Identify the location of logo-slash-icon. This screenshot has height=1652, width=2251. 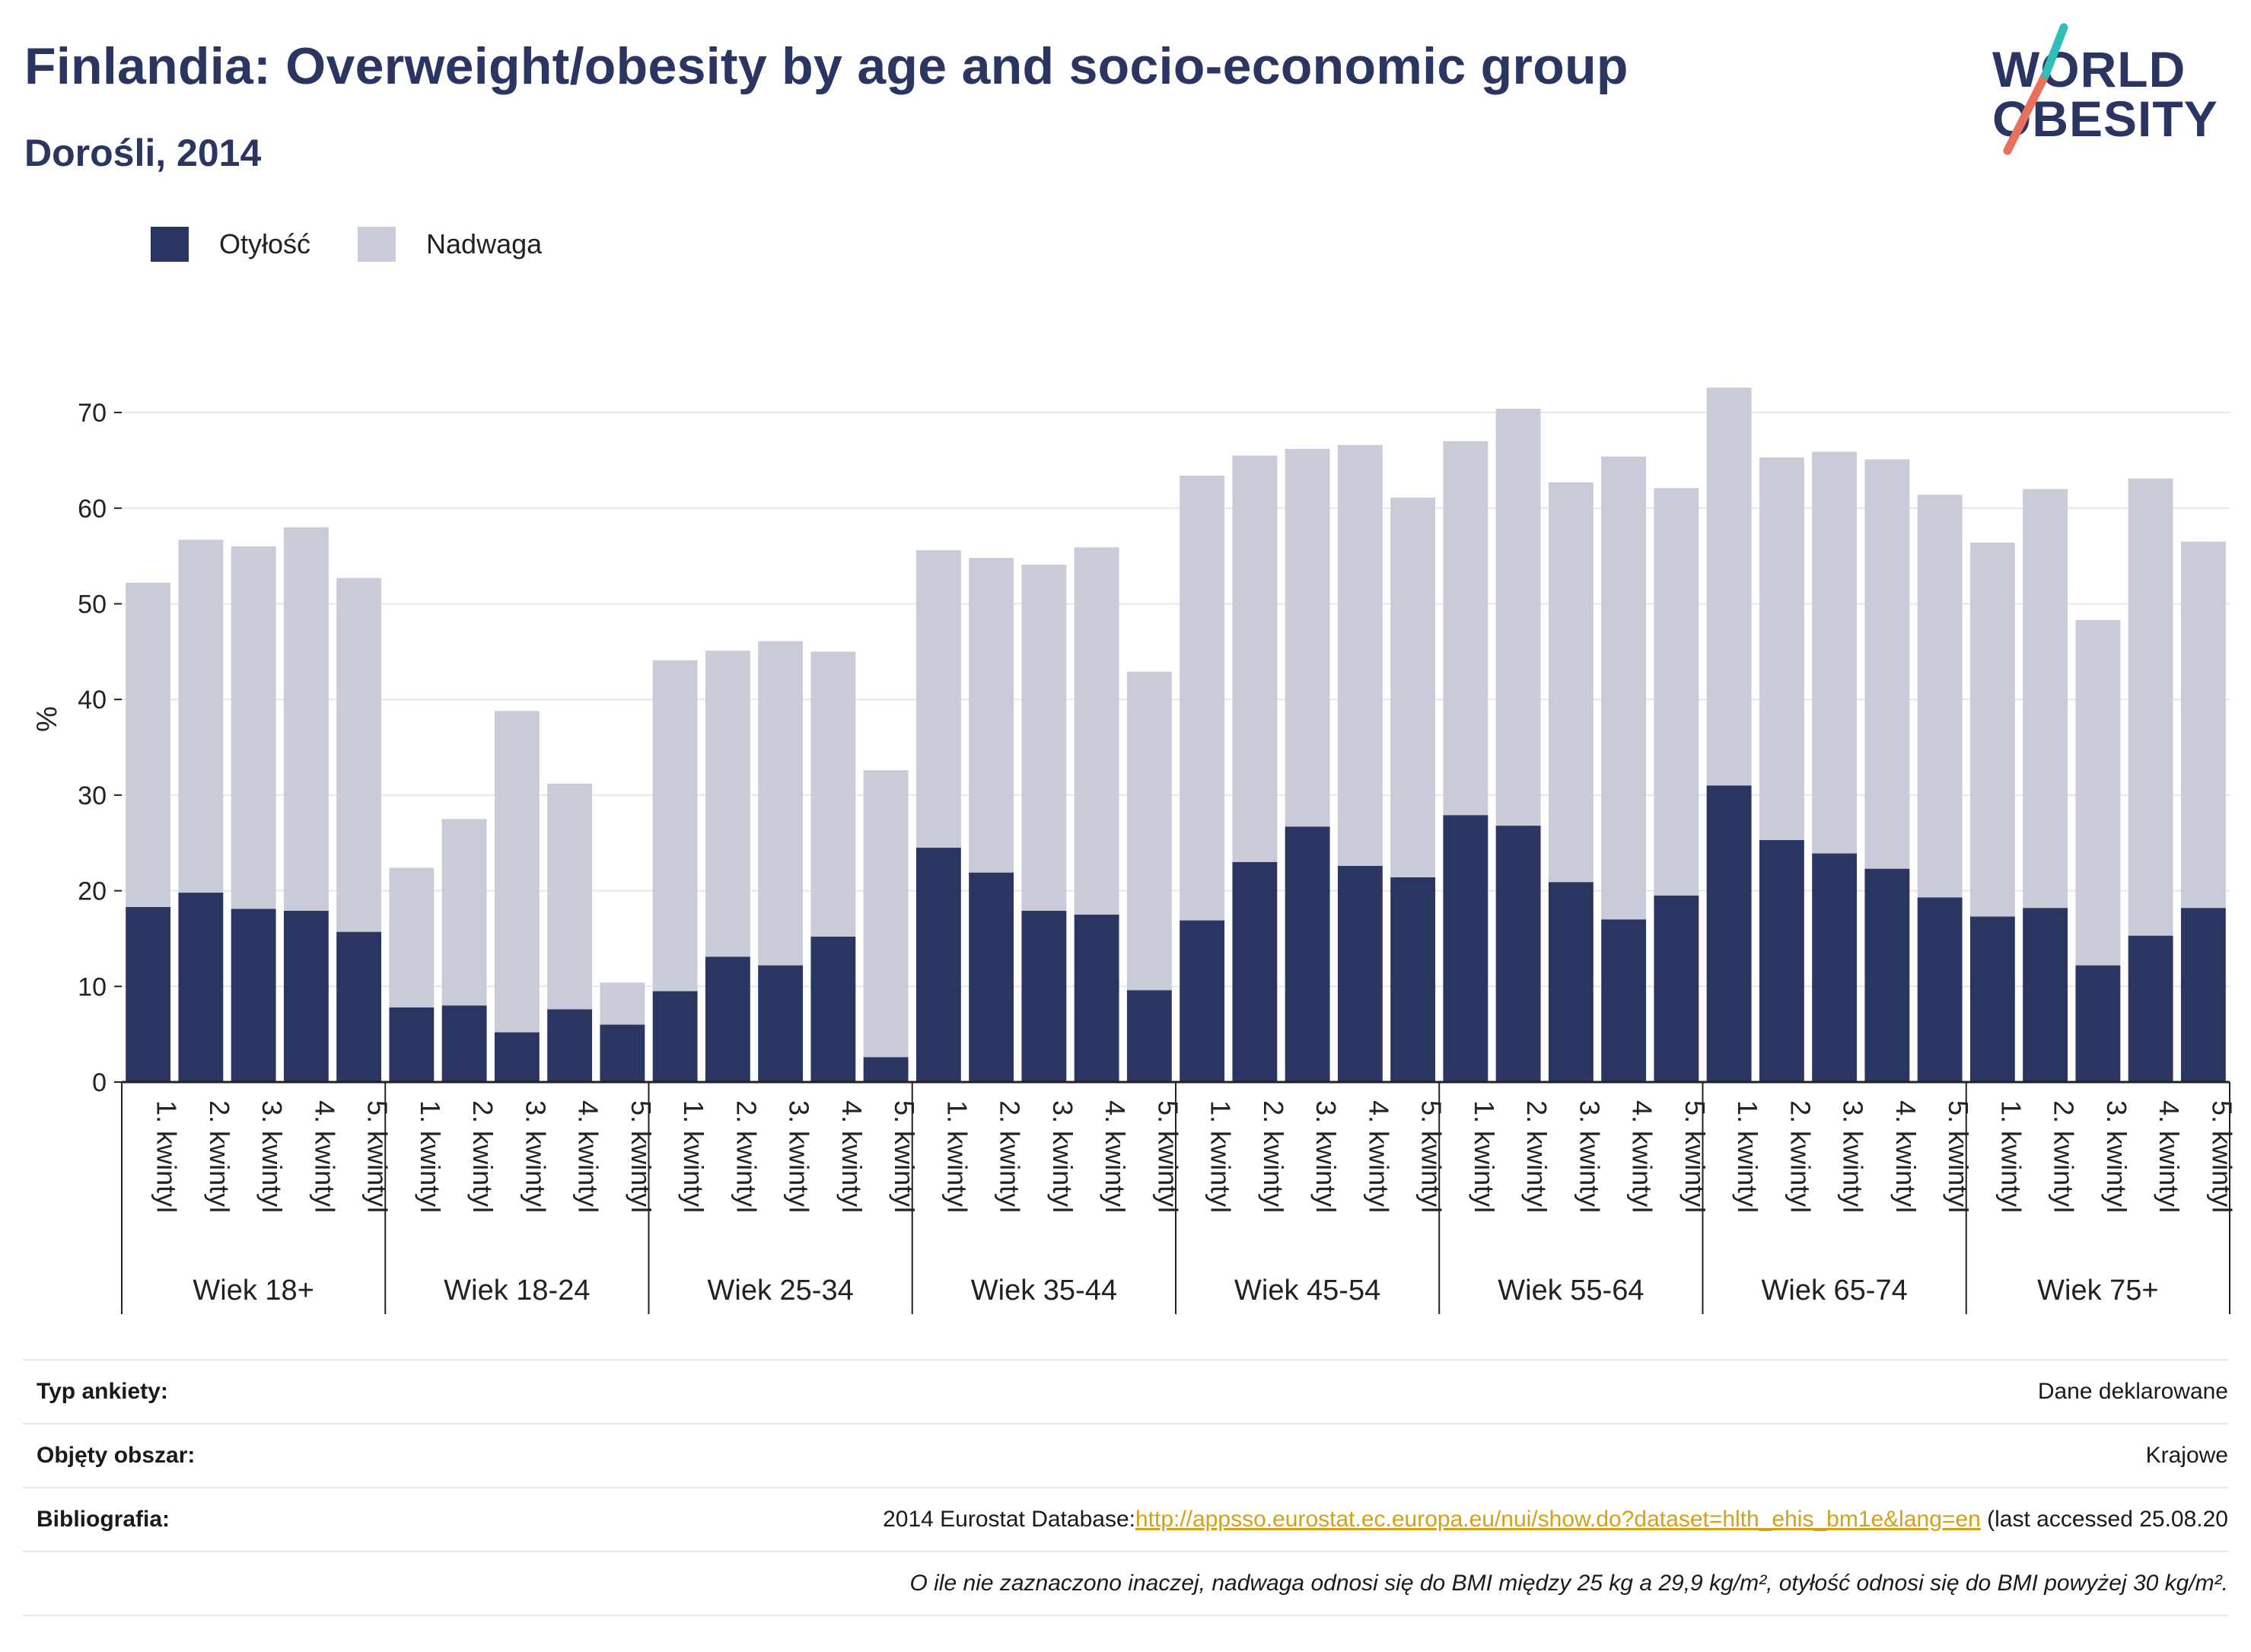
(2035, 89).